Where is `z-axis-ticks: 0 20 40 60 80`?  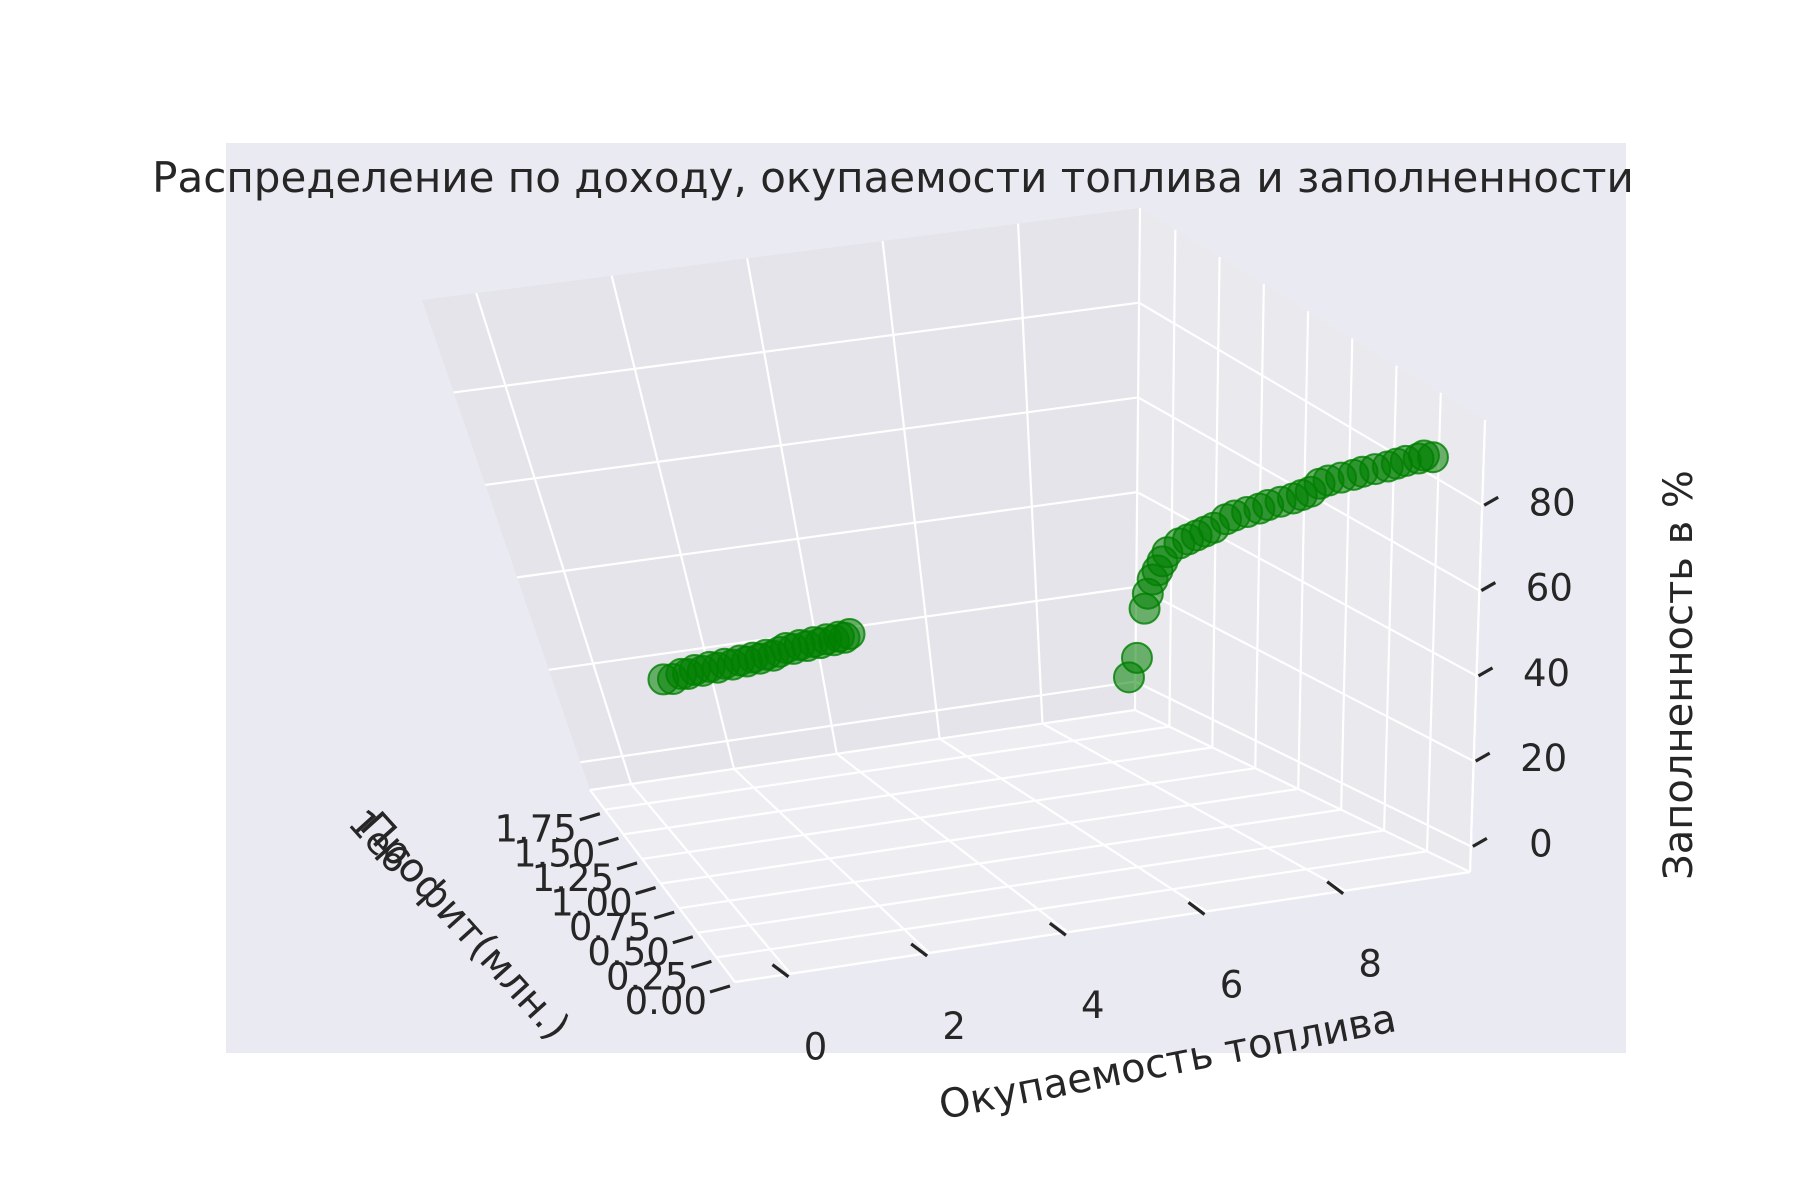
z-axis-ticks: 0 20 40 60 80 is located at coordinates (1524, 673).